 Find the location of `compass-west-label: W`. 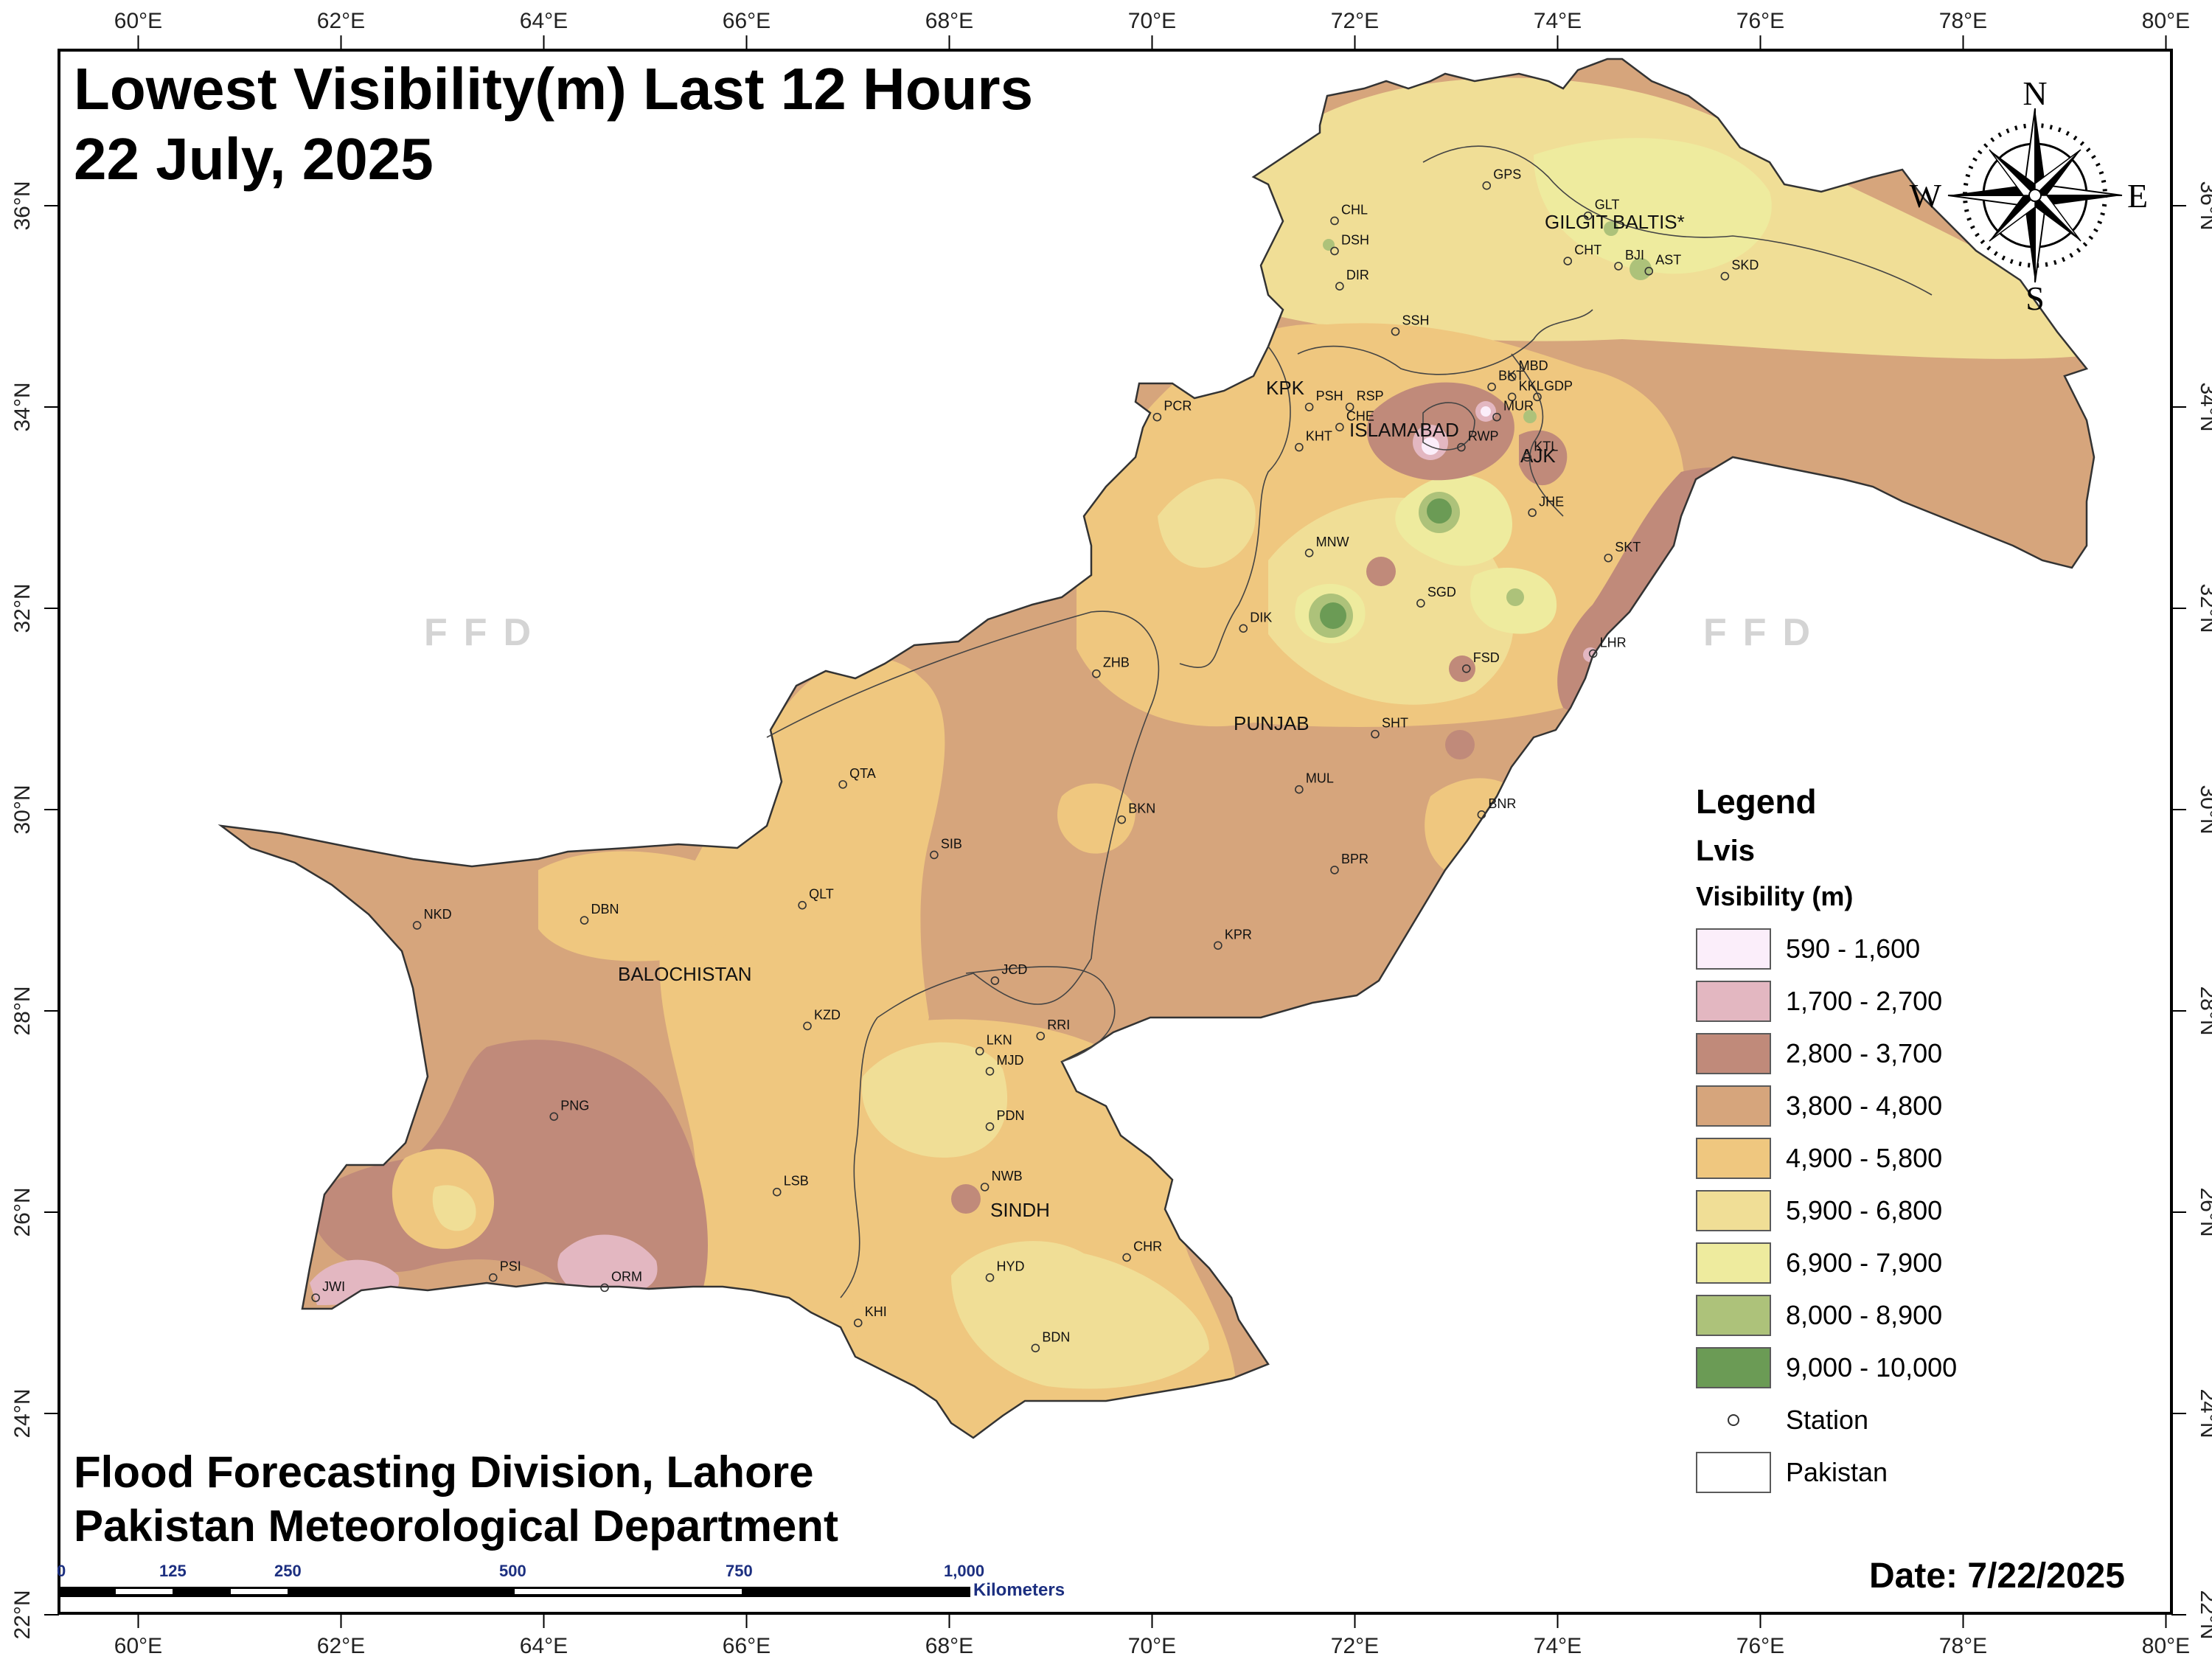

compass-west-label: W is located at coordinates (1926, 196).